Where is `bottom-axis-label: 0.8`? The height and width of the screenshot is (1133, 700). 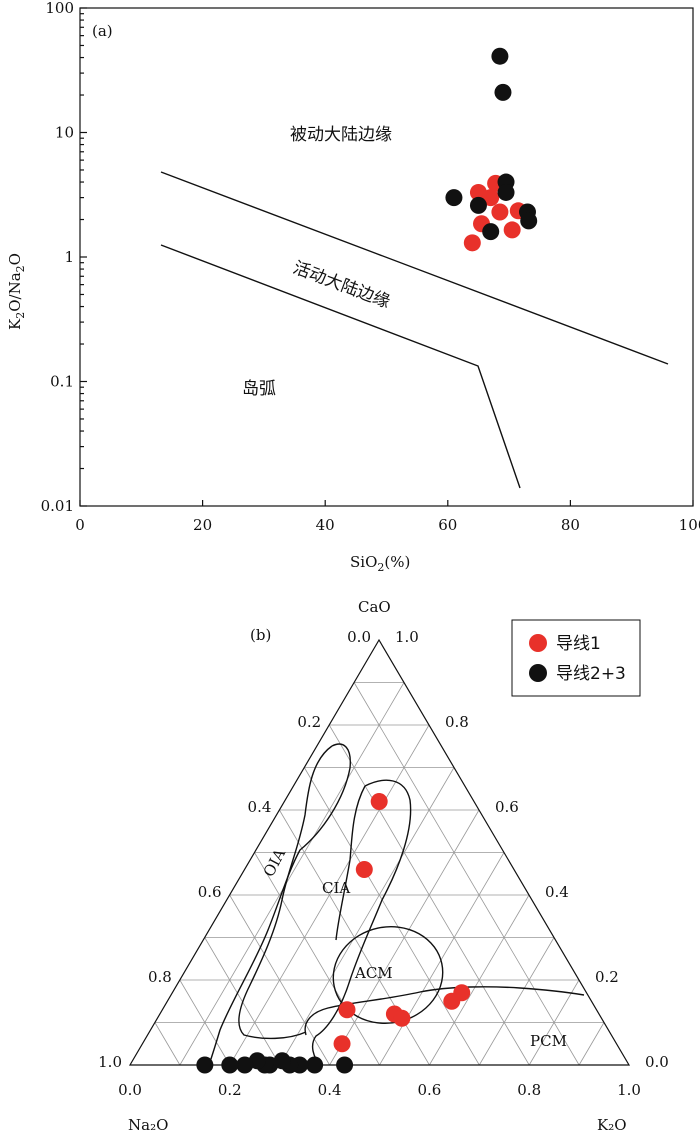
bottom-axis-label: 0.8 is located at coordinates (529, 1090).